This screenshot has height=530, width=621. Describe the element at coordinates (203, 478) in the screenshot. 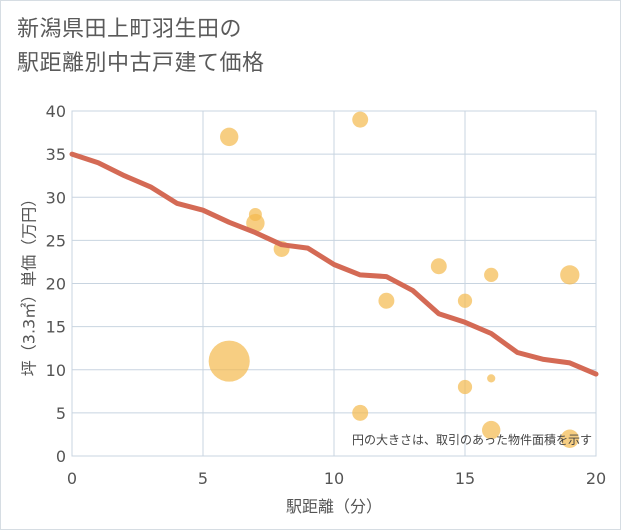

I see `x-tick-label: 5` at that location.